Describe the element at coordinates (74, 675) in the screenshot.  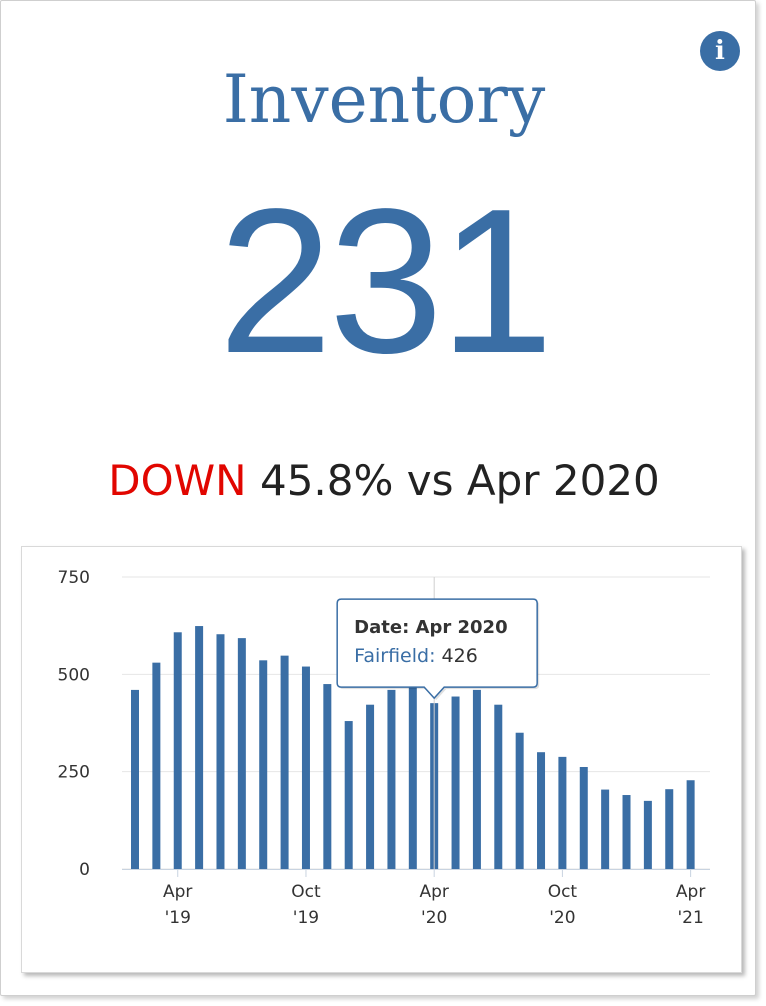
I see `y-tick-label: 500` at that location.